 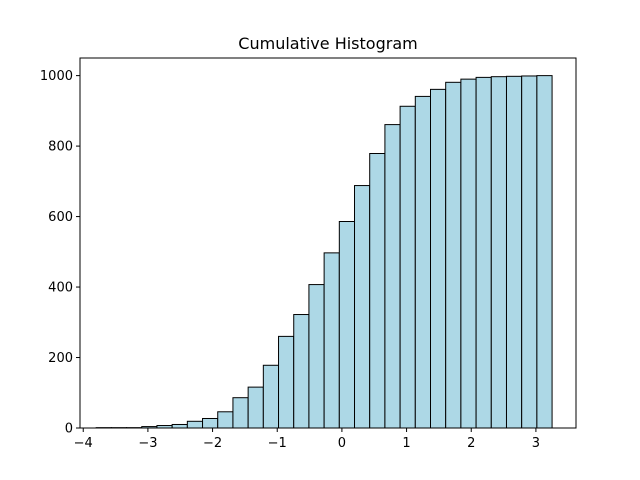 I want to click on y-tick-label: 1000, so click(x=56, y=76).